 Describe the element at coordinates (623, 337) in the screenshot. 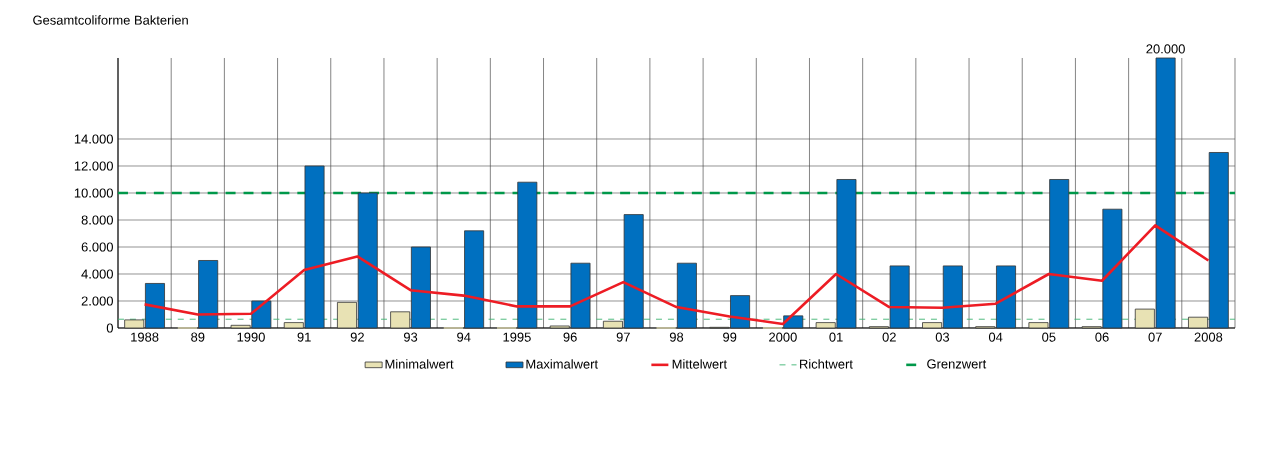

I see `x-tick-label: 97` at that location.